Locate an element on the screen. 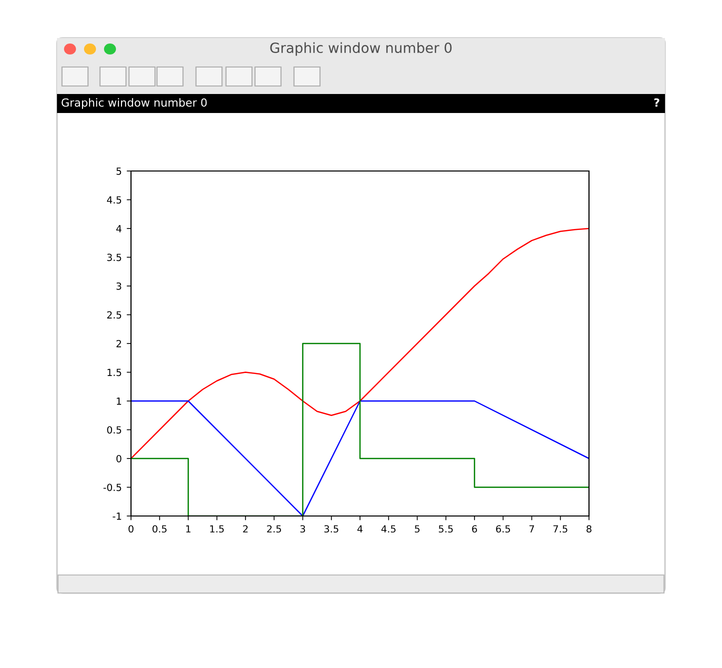 The image size is (722, 668). y-tick-label: -1 is located at coordinates (117, 516).